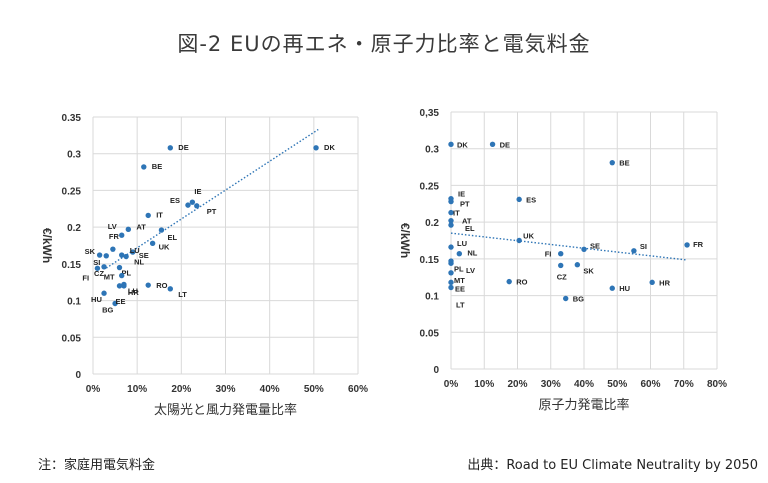  I want to click on right-point-label-be: BE, so click(624, 163).